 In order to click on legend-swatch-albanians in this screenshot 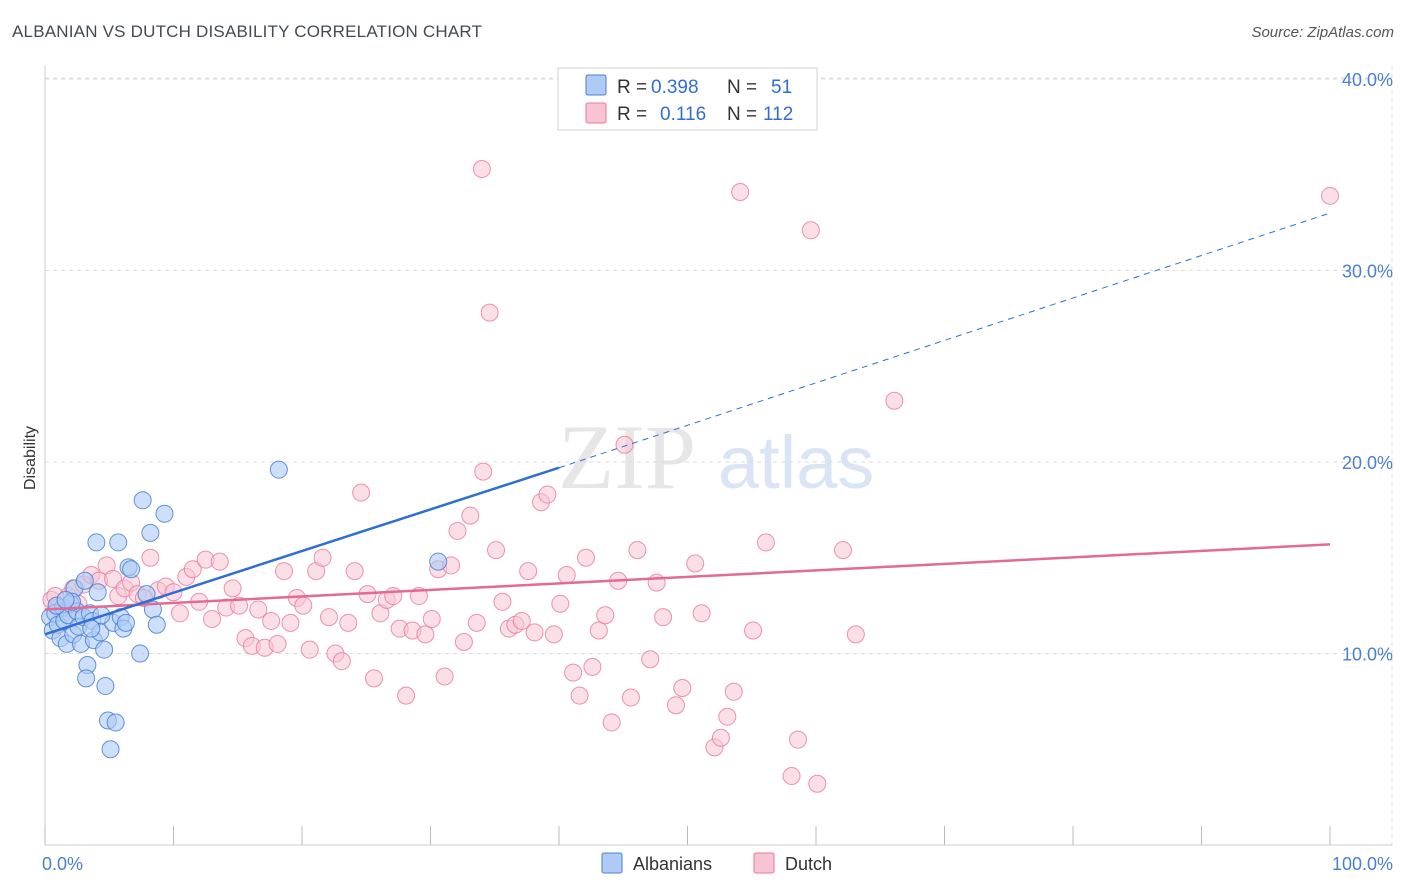, I will do `click(596, 85)`.